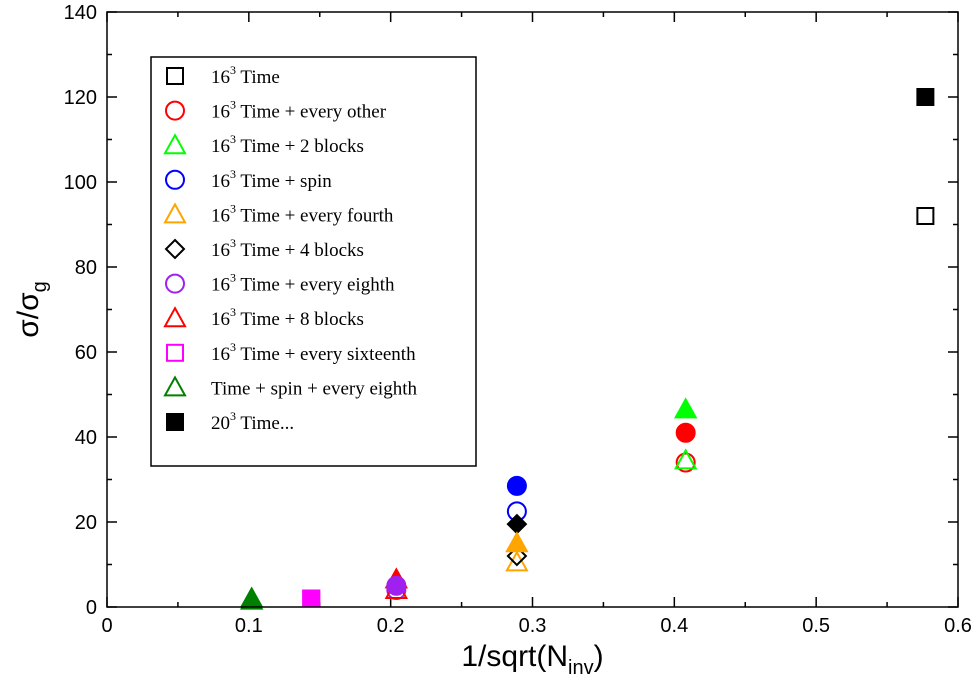  Describe the element at coordinates (40, 286) in the screenshot. I see `y-axis-title-sub: g` at that location.